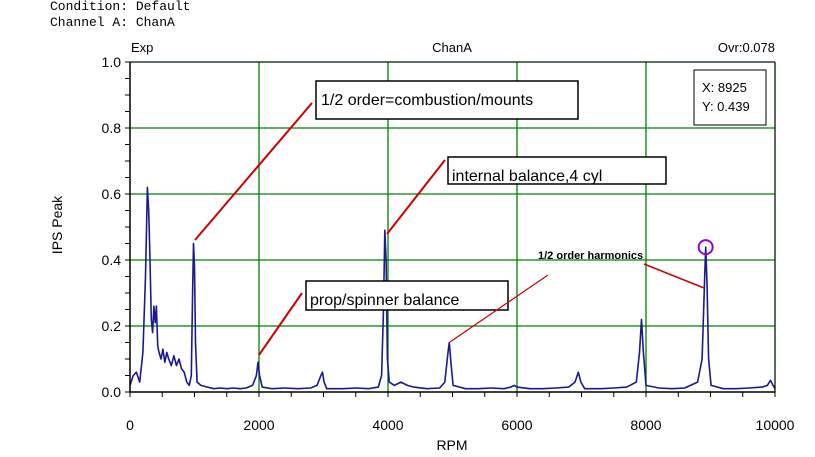 This screenshot has width=815, height=457. Describe the element at coordinates (452, 47) in the screenshot. I see `plot-header-center: ChanA` at that location.